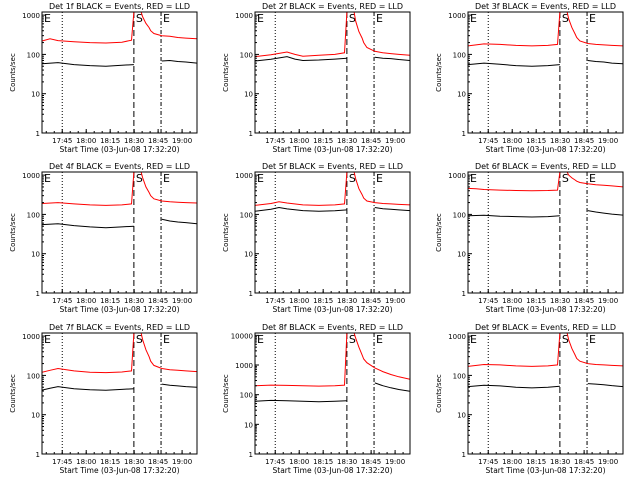 The image size is (640, 480). What do you see at coordinates (332, 6) in the screenshot?
I see `panel-title: Det 2f BLACK = Events, RED = LLD` at bounding box center [332, 6].